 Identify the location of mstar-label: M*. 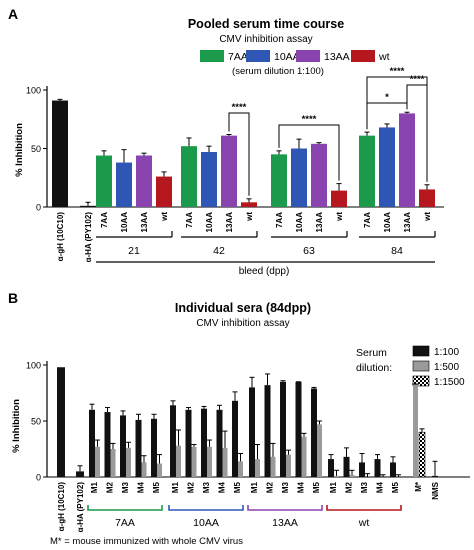
(418, 486).